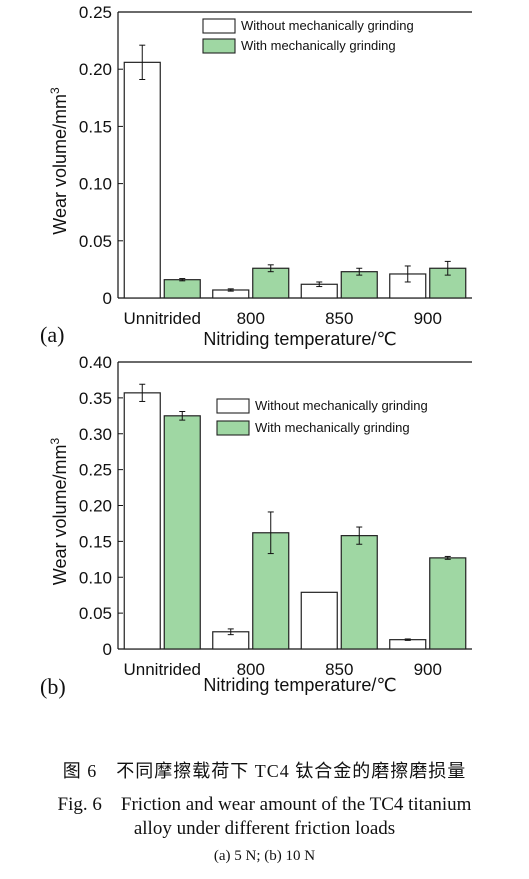  I want to click on chart-a-x-tick-label: 800, so click(251, 318).